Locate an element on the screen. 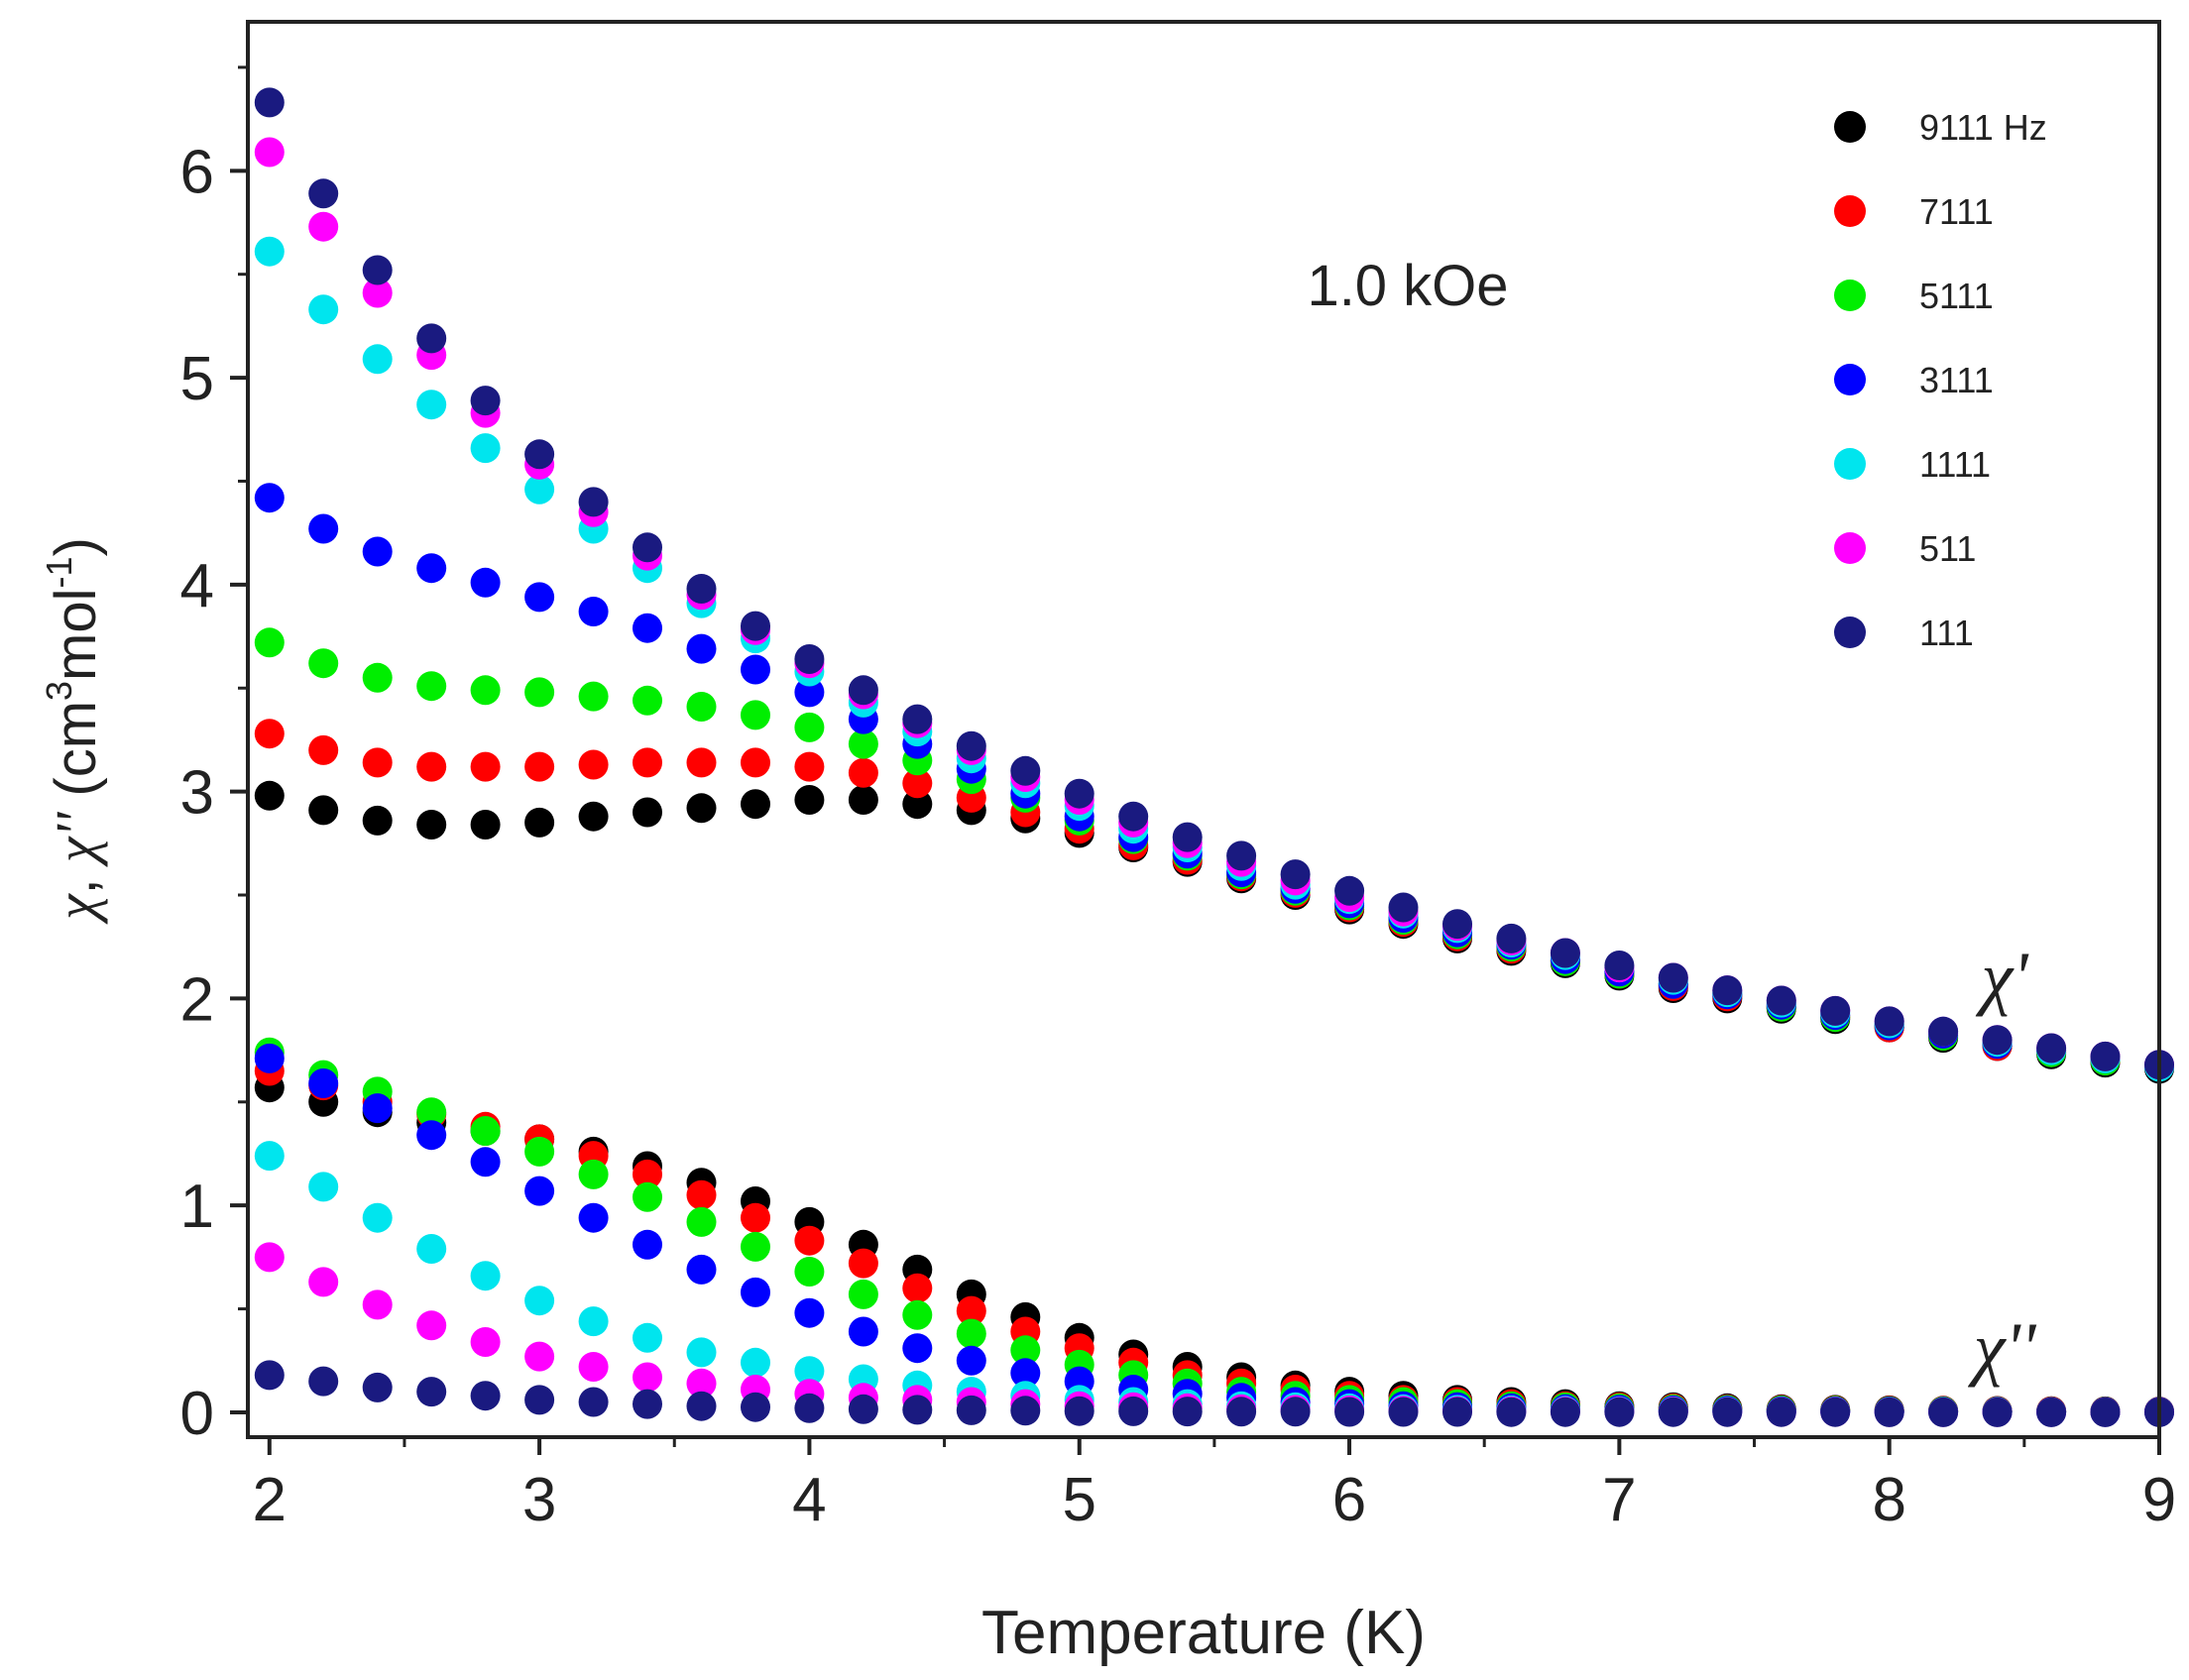 Image resolution: width=2189 pixels, height=1680 pixels. legend-label-3: 3111 is located at coordinates (1956, 380).